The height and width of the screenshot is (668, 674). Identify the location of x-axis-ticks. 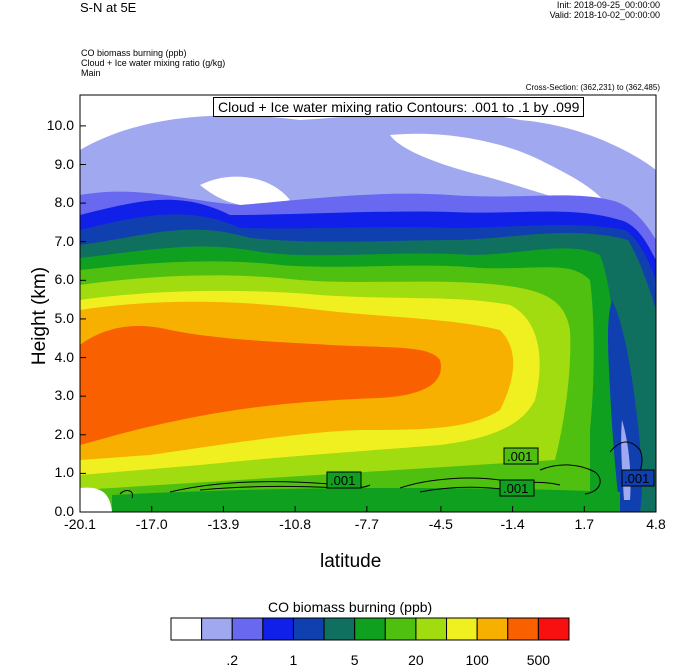
(368, 509).